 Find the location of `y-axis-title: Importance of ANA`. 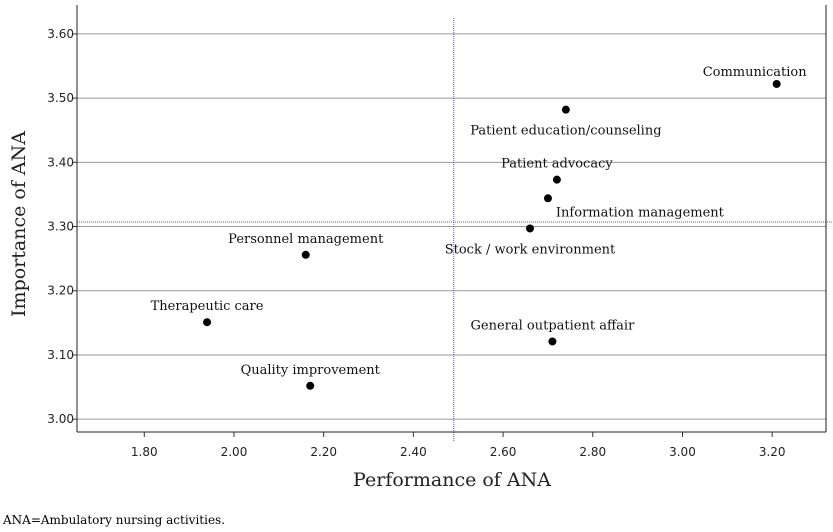

y-axis-title: Importance of ANA is located at coordinates (19, 224).